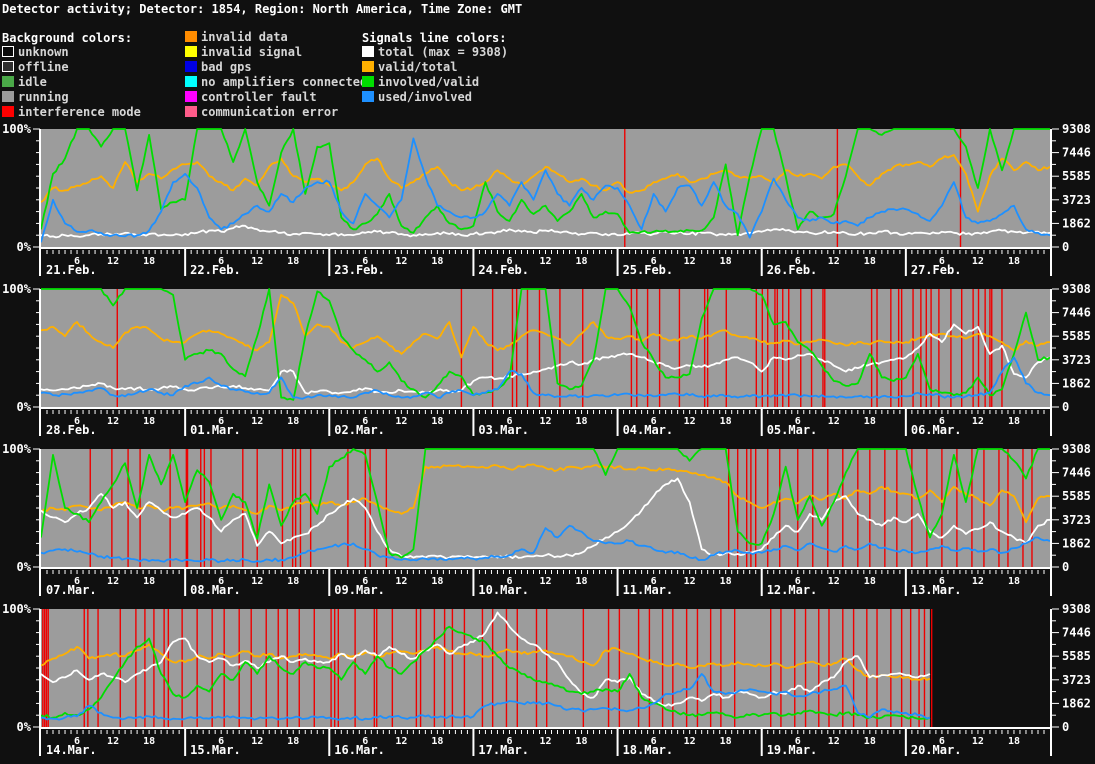 The image size is (1095, 764). What do you see at coordinates (226, 67) in the screenshot?
I see `legend-label: bad gps` at bounding box center [226, 67].